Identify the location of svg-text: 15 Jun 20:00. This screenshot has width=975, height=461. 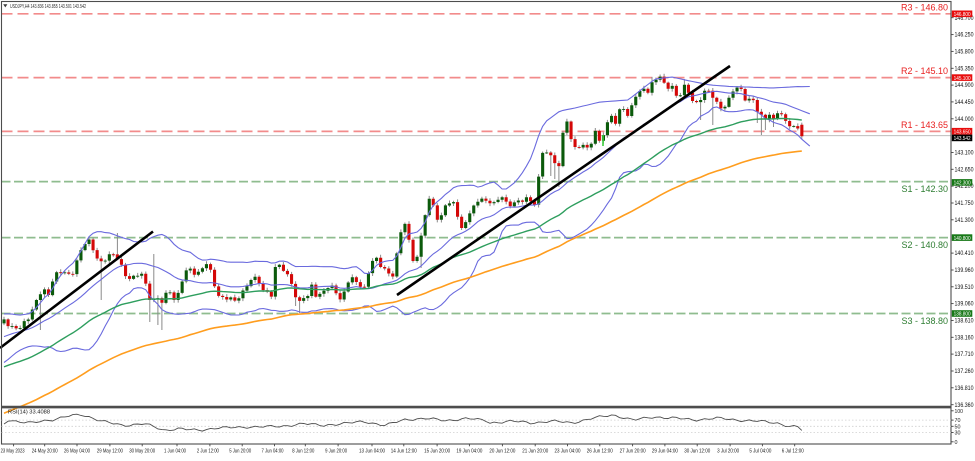
(437, 452).